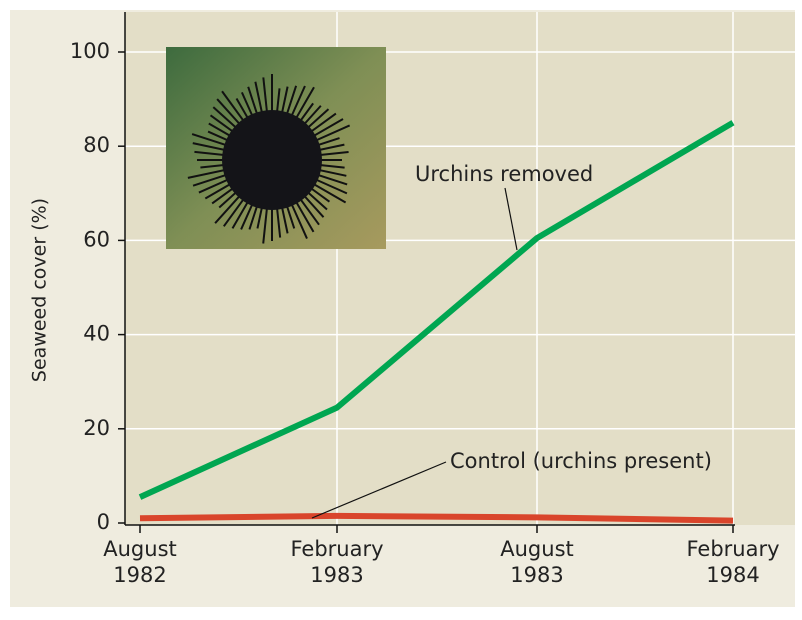  I want to click on x-tick-label: February 1984, so click(733, 562).